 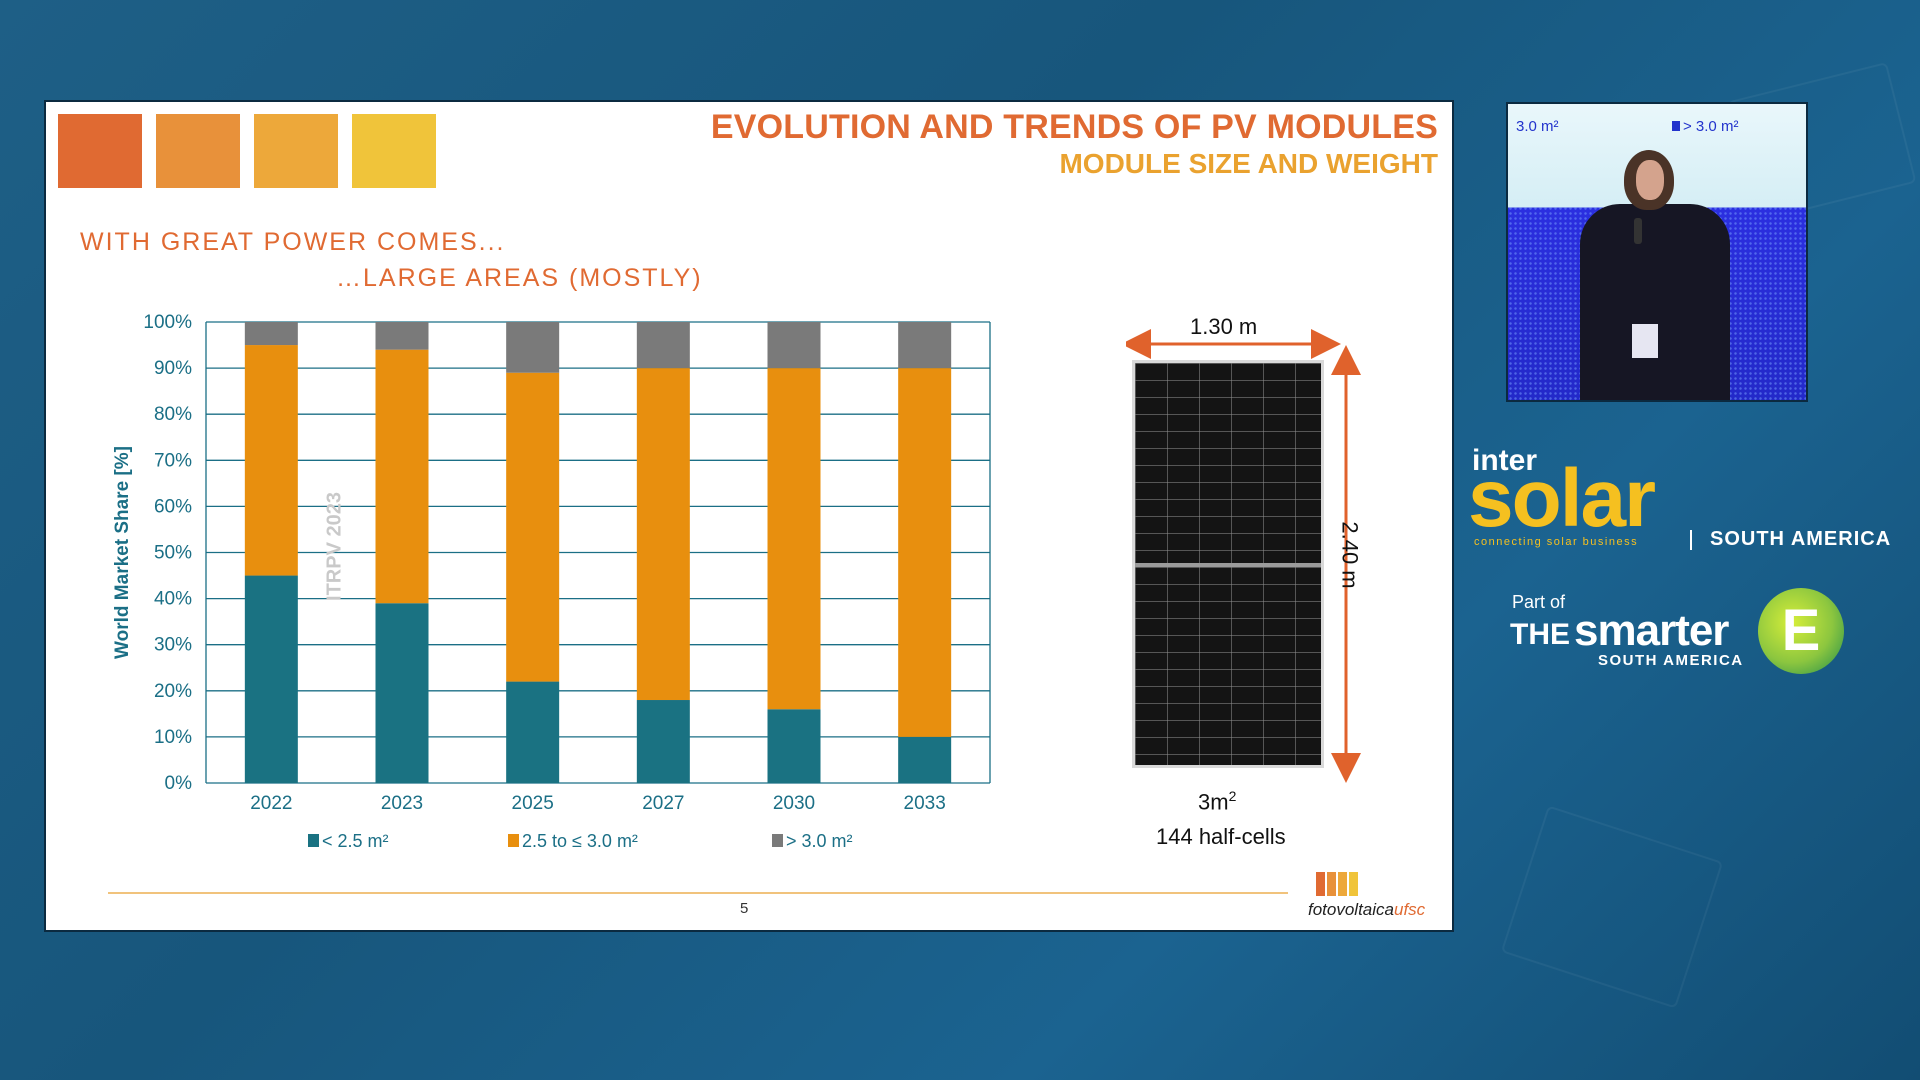 What do you see at coordinates (1351, 909) in the screenshot?
I see `logo-text-main: fotovoltaica` at bounding box center [1351, 909].